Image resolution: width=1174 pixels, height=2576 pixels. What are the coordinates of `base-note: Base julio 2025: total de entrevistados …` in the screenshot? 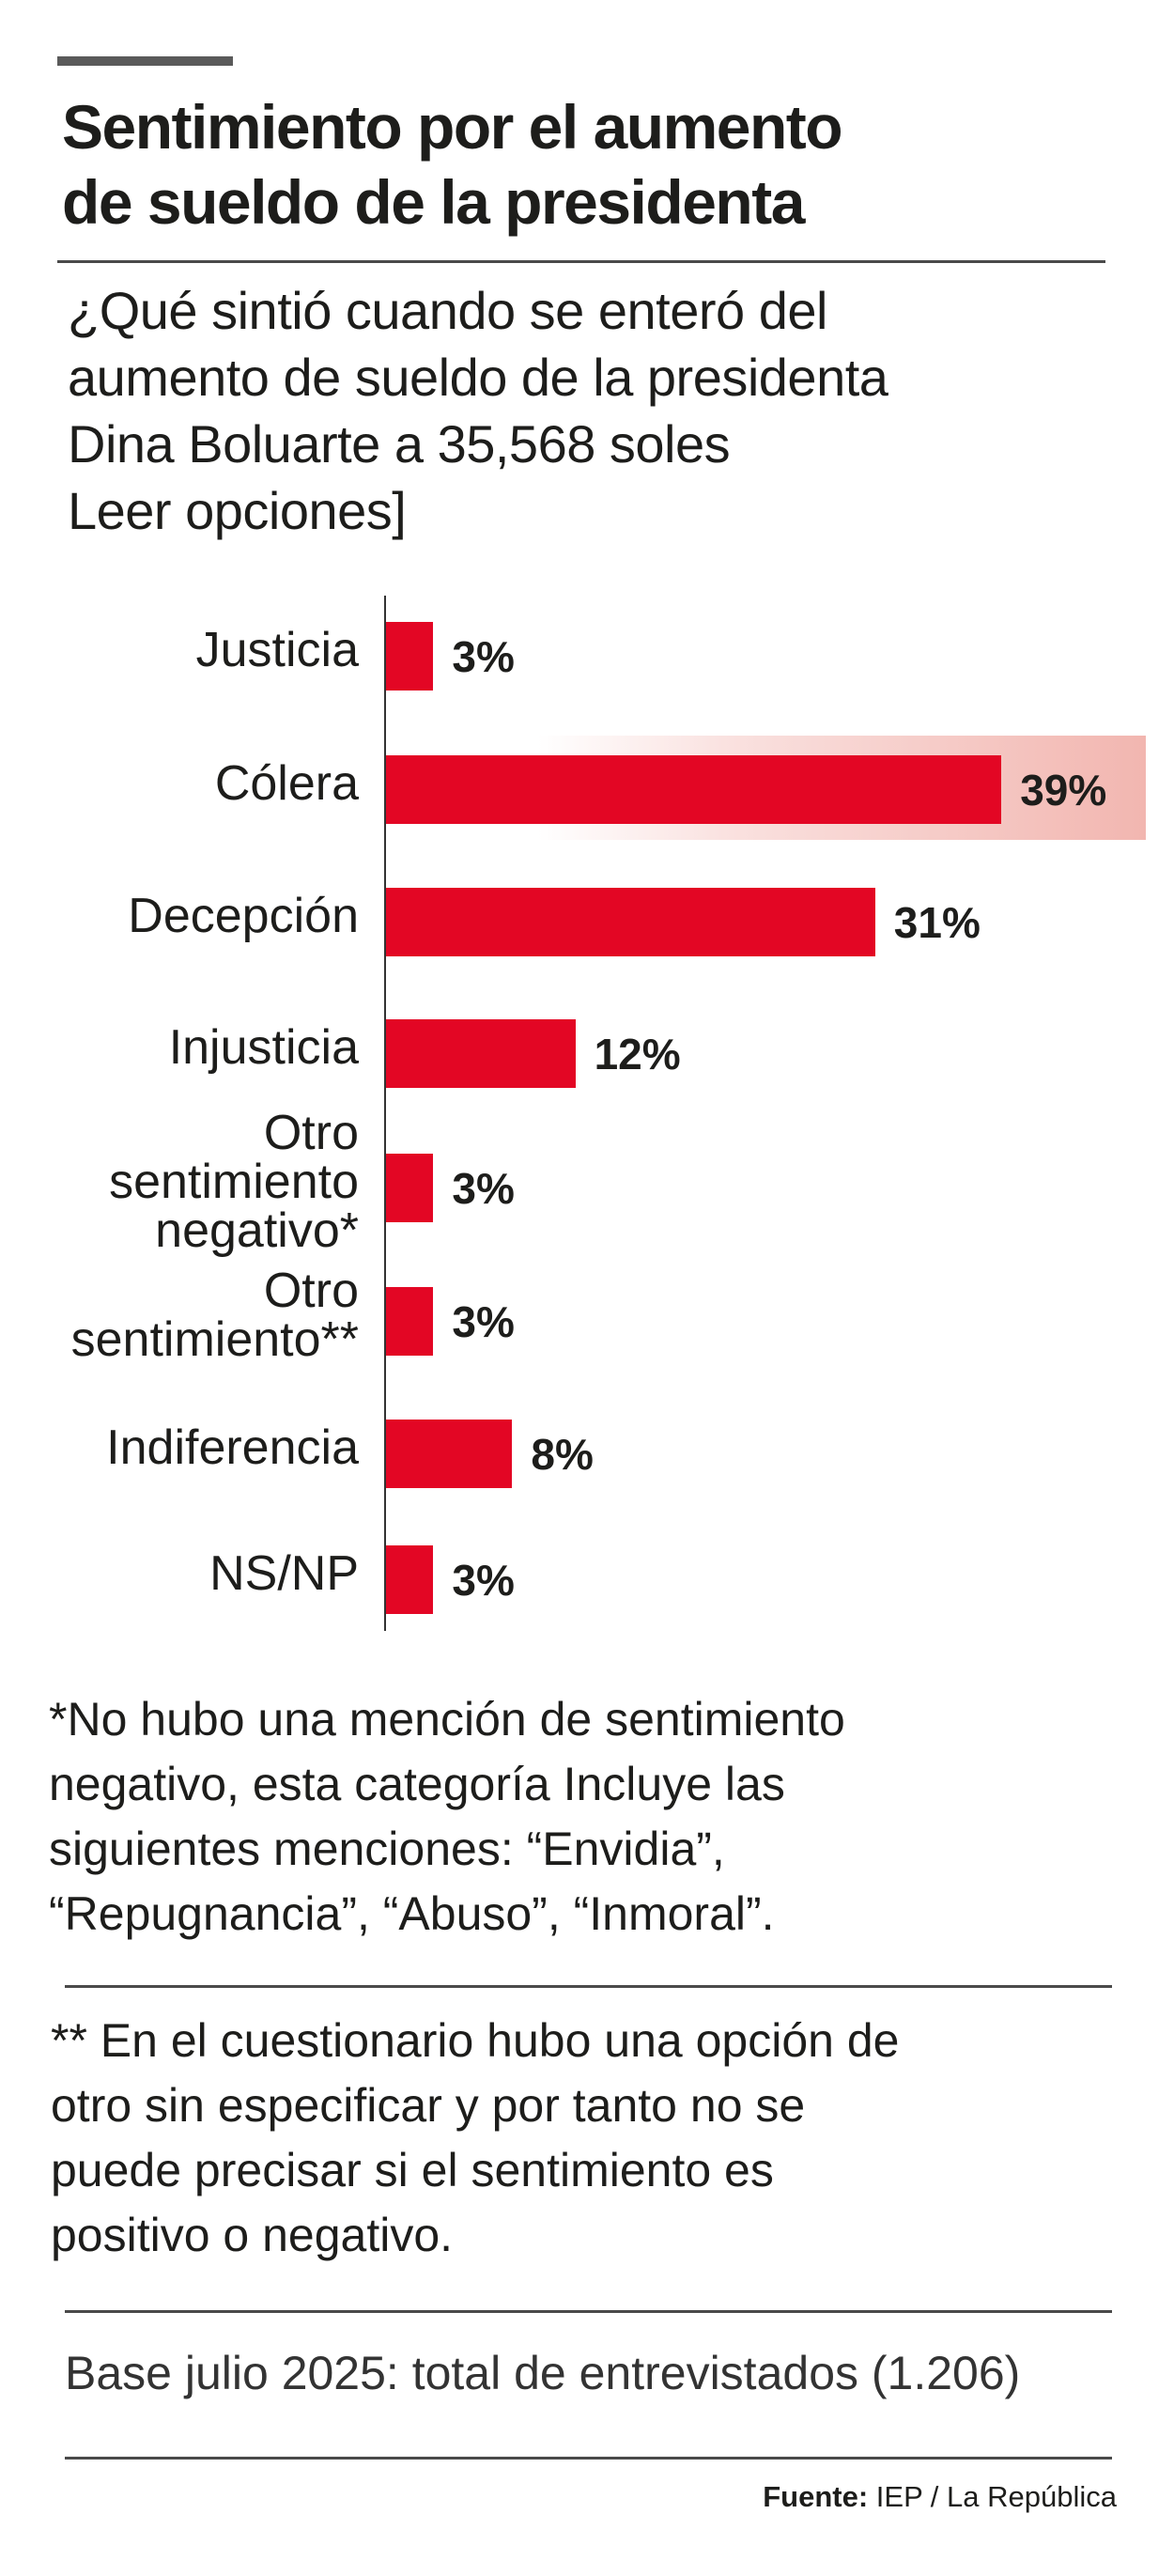 It's located at (543, 2373).